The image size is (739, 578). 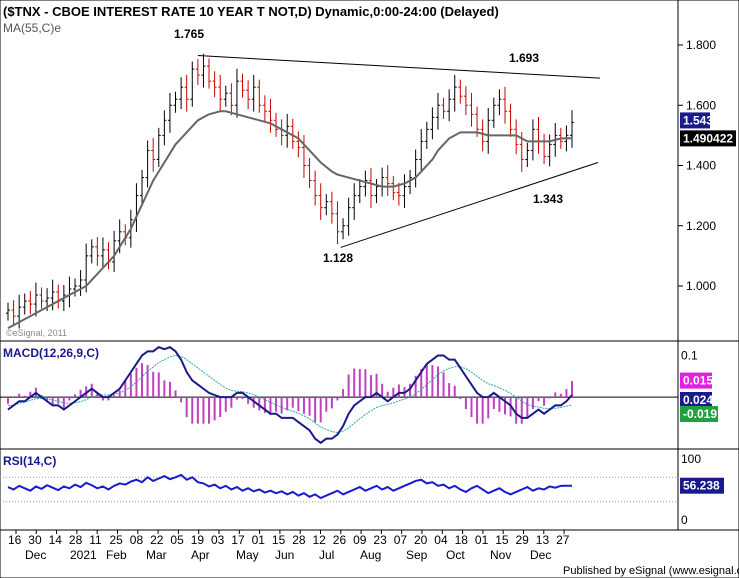 I want to click on ma-value-tag: 1.490422, so click(x=708, y=138).